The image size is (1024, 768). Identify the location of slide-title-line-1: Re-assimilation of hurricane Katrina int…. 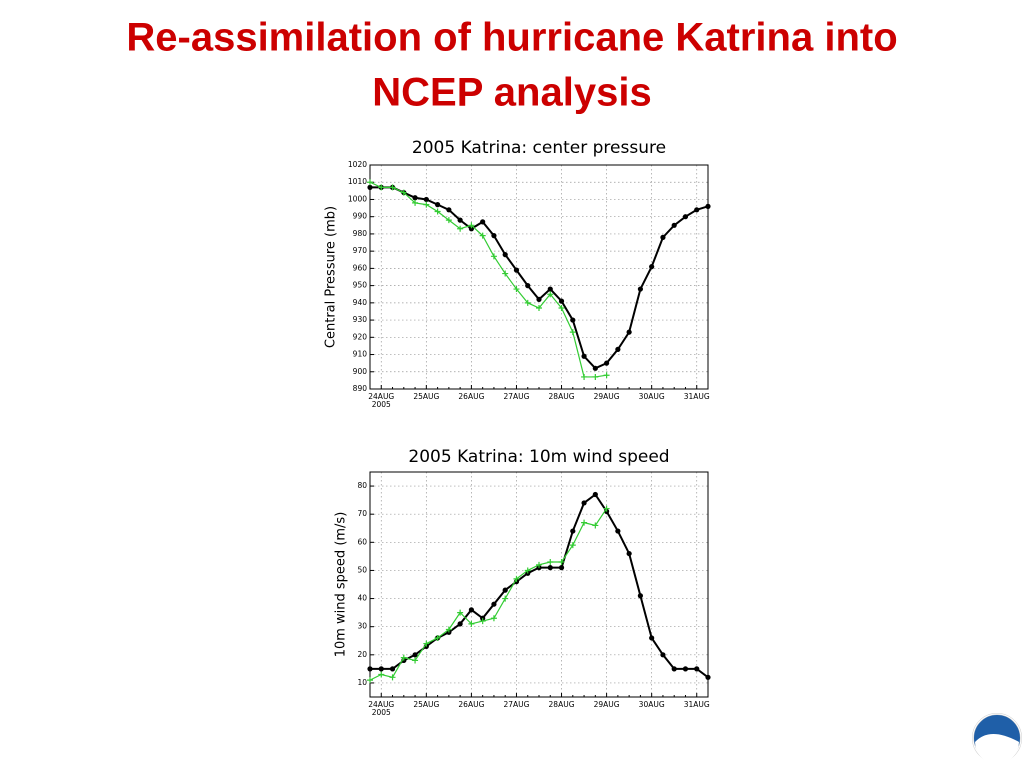
(511, 38).